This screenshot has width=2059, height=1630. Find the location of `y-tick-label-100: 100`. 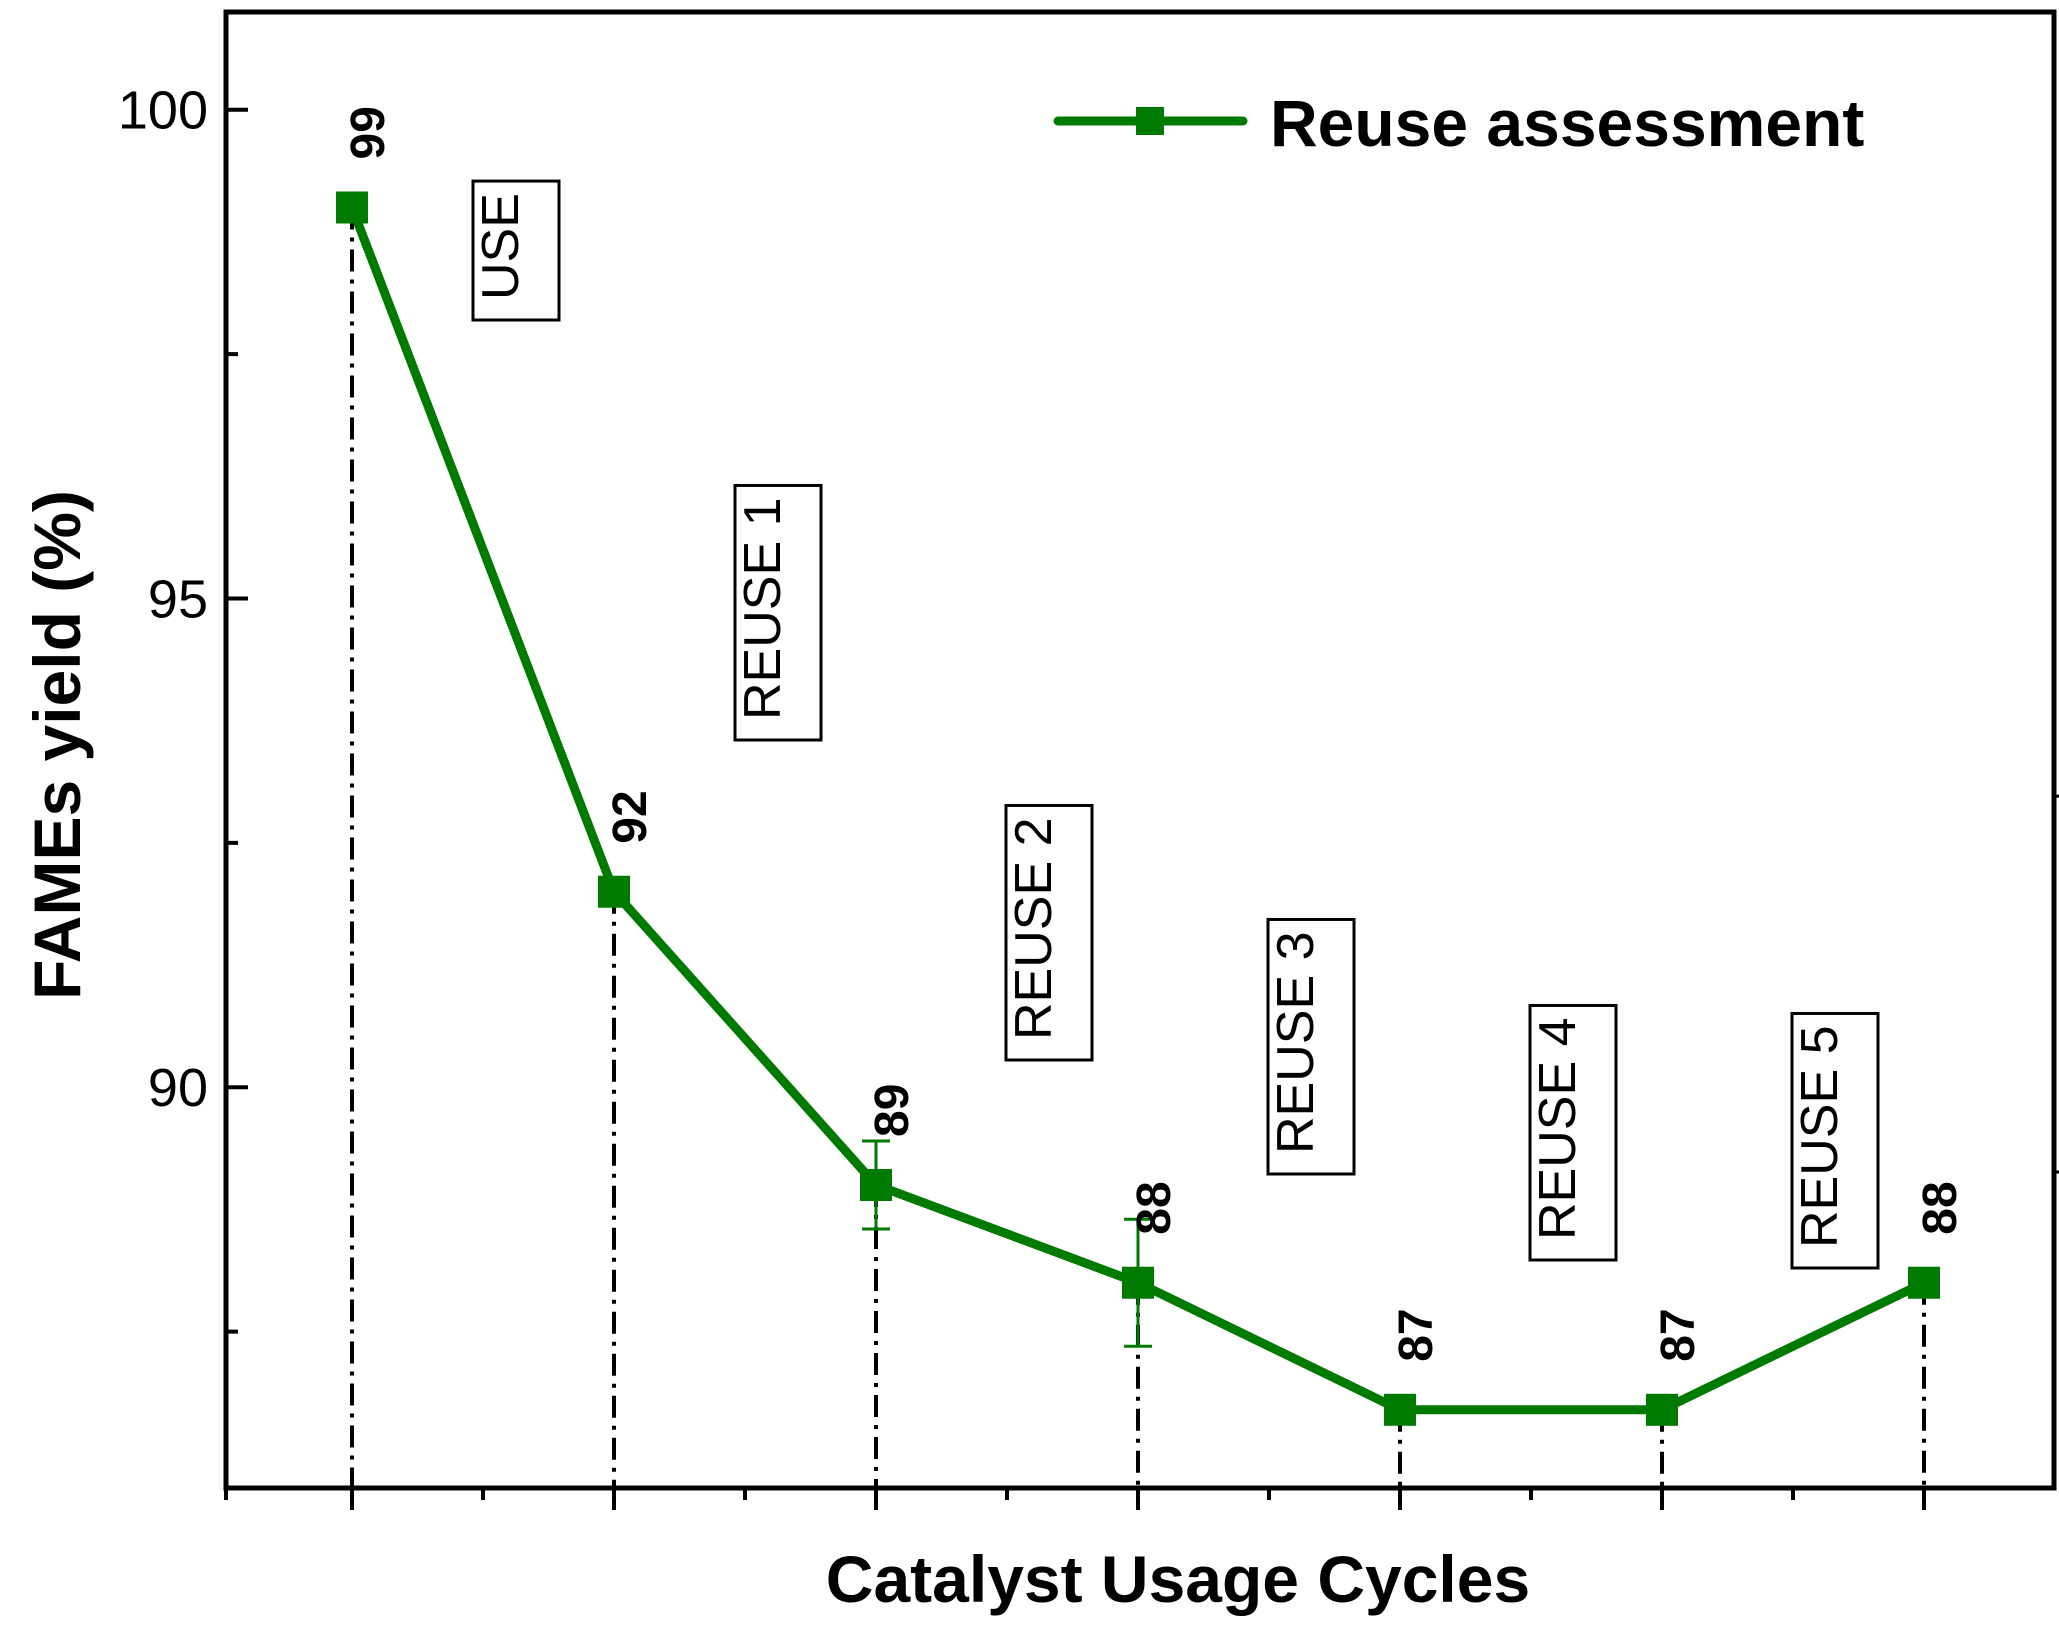

y-tick-label-100: 100 is located at coordinates (163, 111).